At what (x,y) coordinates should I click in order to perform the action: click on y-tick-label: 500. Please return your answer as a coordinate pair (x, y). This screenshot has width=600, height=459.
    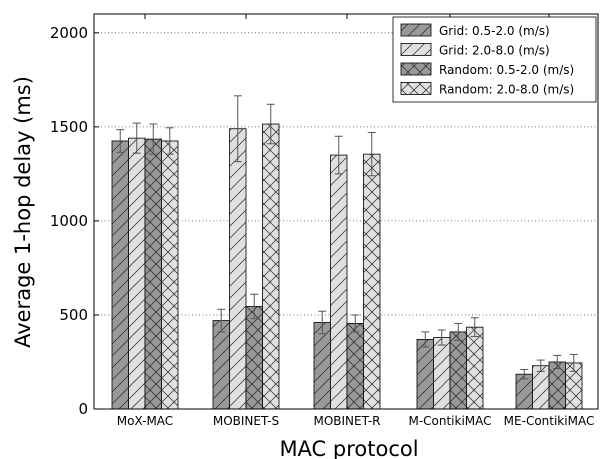
    Looking at the image, I should click on (73, 315).